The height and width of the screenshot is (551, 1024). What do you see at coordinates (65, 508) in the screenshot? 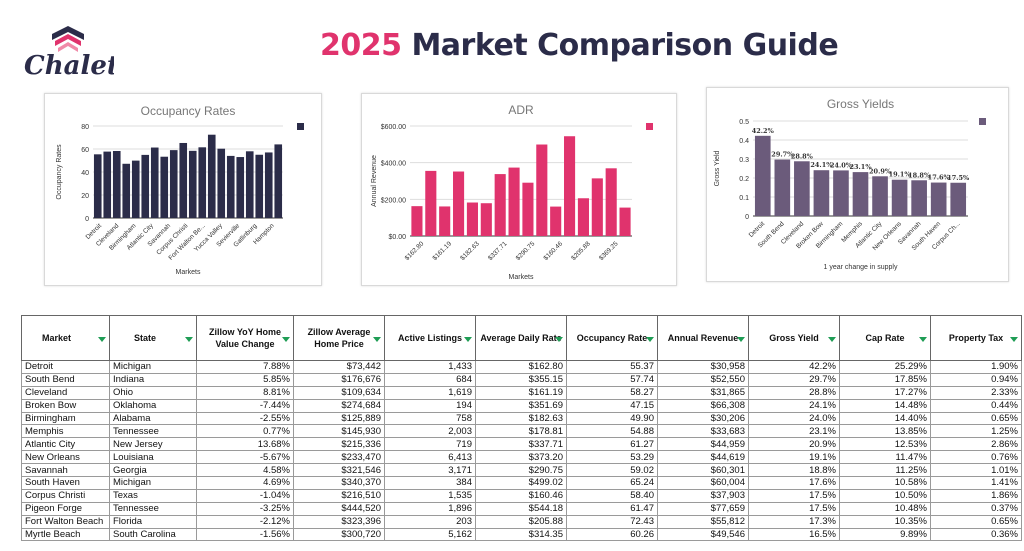
I see `table-cell: Pigeon Forge` at bounding box center [65, 508].